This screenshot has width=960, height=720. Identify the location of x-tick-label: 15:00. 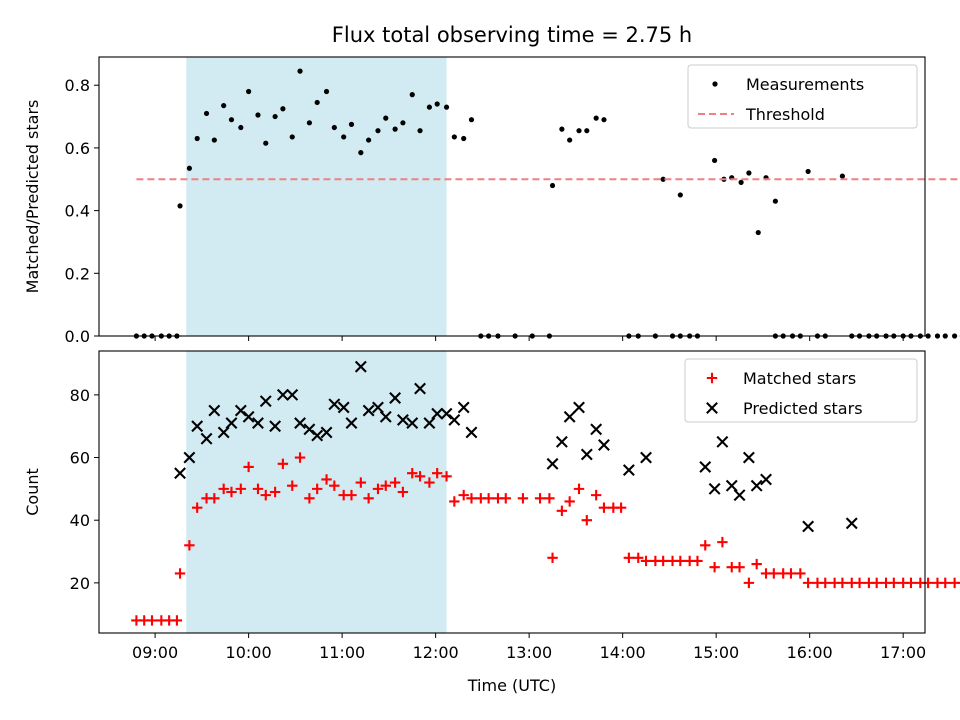
(716, 652).